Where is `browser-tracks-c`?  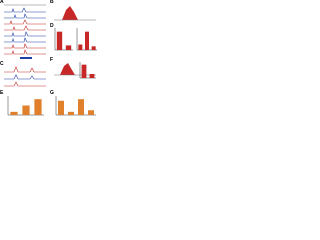 browser-tracks-c is located at coordinates (25, 76).